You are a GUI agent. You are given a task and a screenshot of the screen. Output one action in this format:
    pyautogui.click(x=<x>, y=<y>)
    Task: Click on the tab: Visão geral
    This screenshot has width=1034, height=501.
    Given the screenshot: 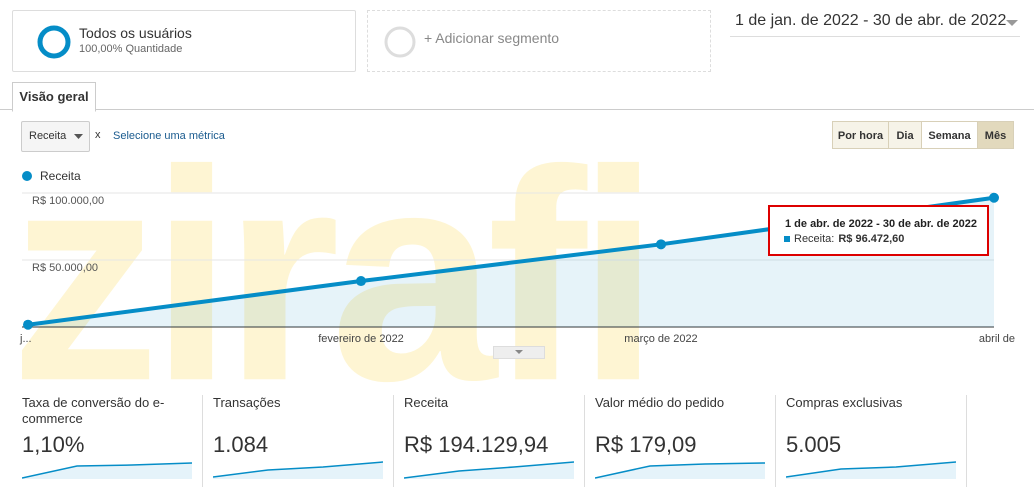 What is the action you would take?
    pyautogui.click(x=54, y=97)
    